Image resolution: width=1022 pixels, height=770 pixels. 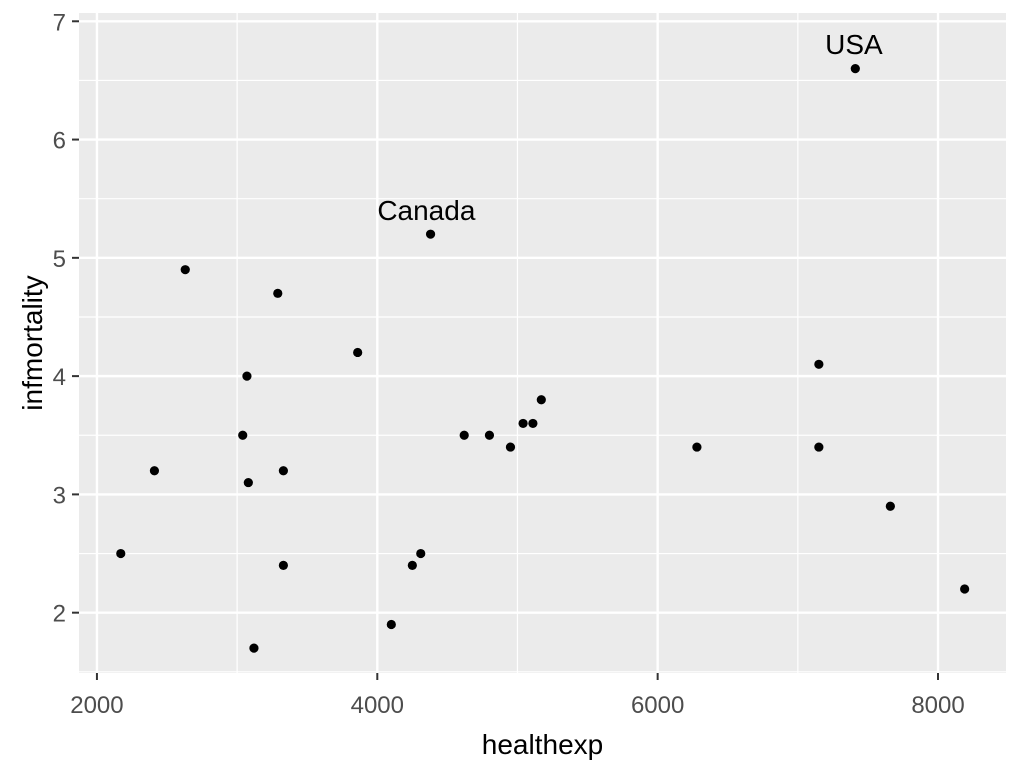 I want to click on x-tick-label: 6000, so click(x=657, y=705).